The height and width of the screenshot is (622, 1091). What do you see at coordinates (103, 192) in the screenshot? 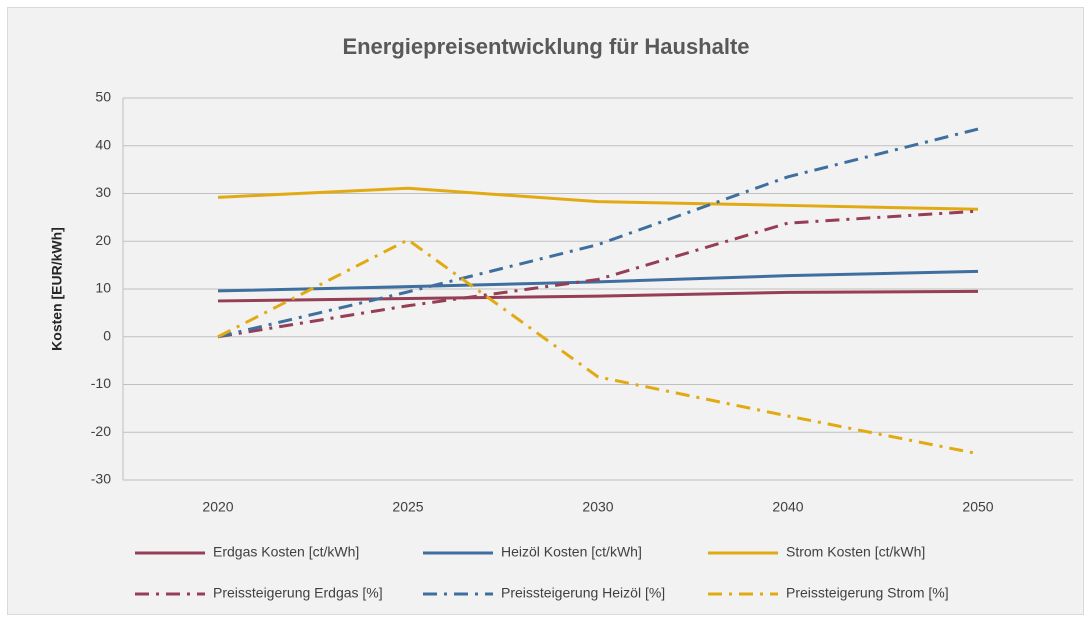
I see `y-tick-label: 30` at bounding box center [103, 192].